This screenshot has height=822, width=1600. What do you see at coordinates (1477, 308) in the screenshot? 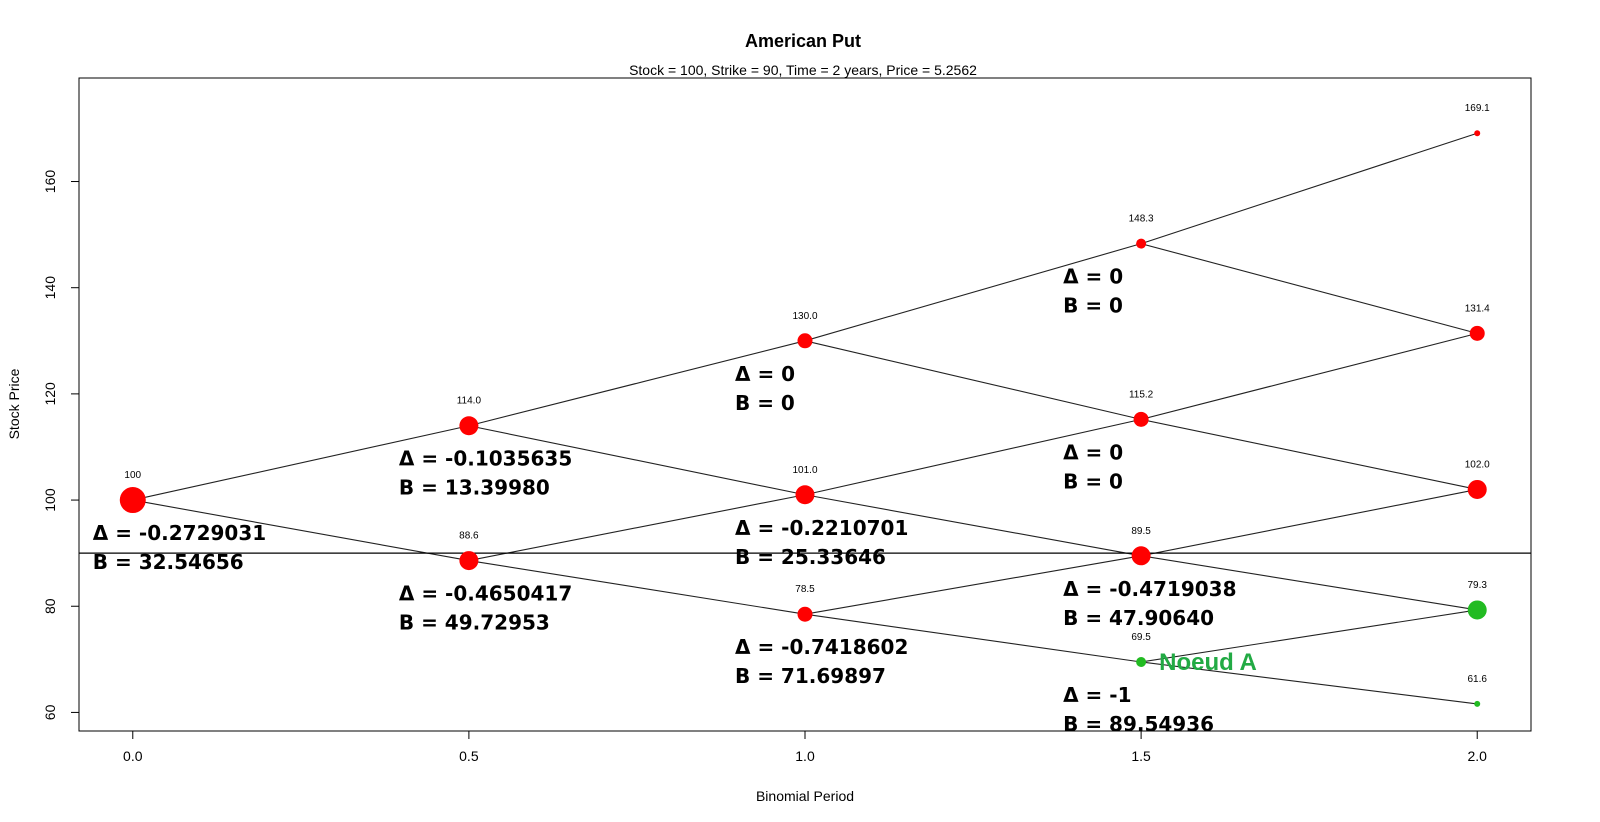
I see `node-price-label: 131.4` at bounding box center [1477, 308].